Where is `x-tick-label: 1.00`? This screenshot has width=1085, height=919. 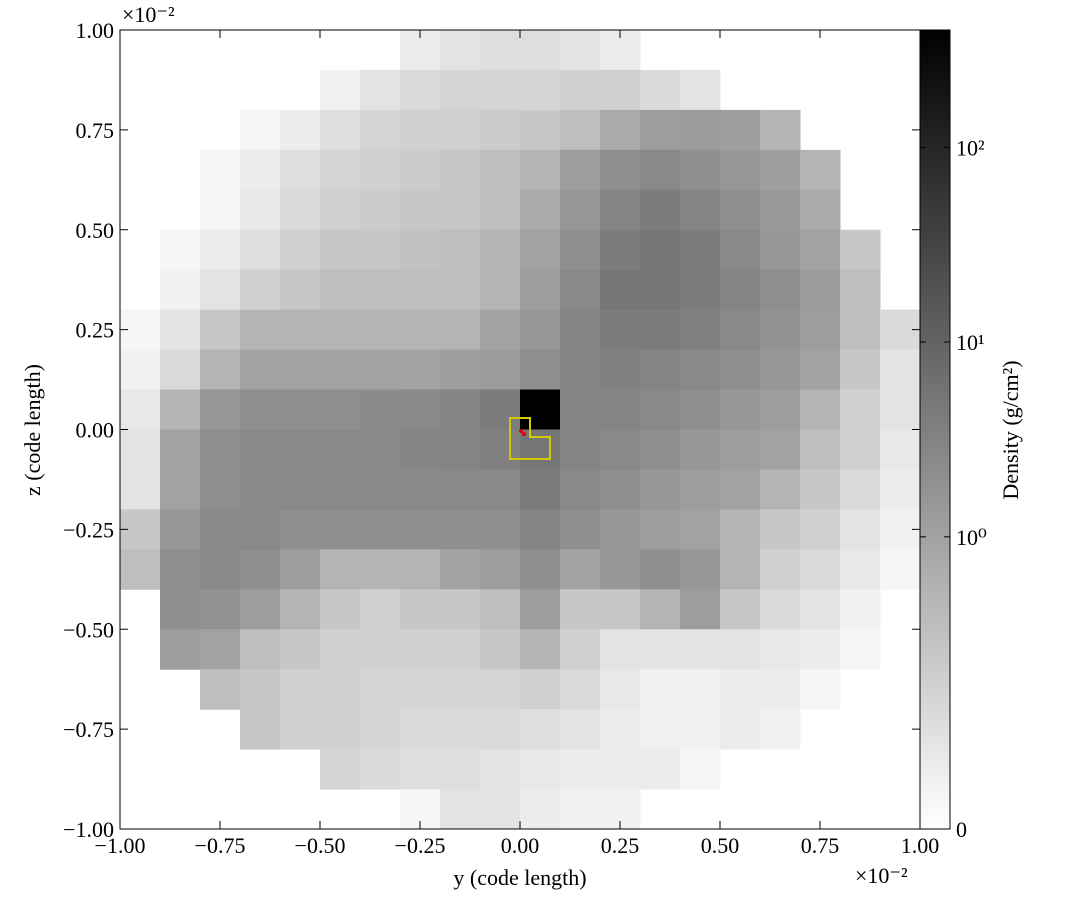 x-tick-label: 1.00 is located at coordinates (920, 845).